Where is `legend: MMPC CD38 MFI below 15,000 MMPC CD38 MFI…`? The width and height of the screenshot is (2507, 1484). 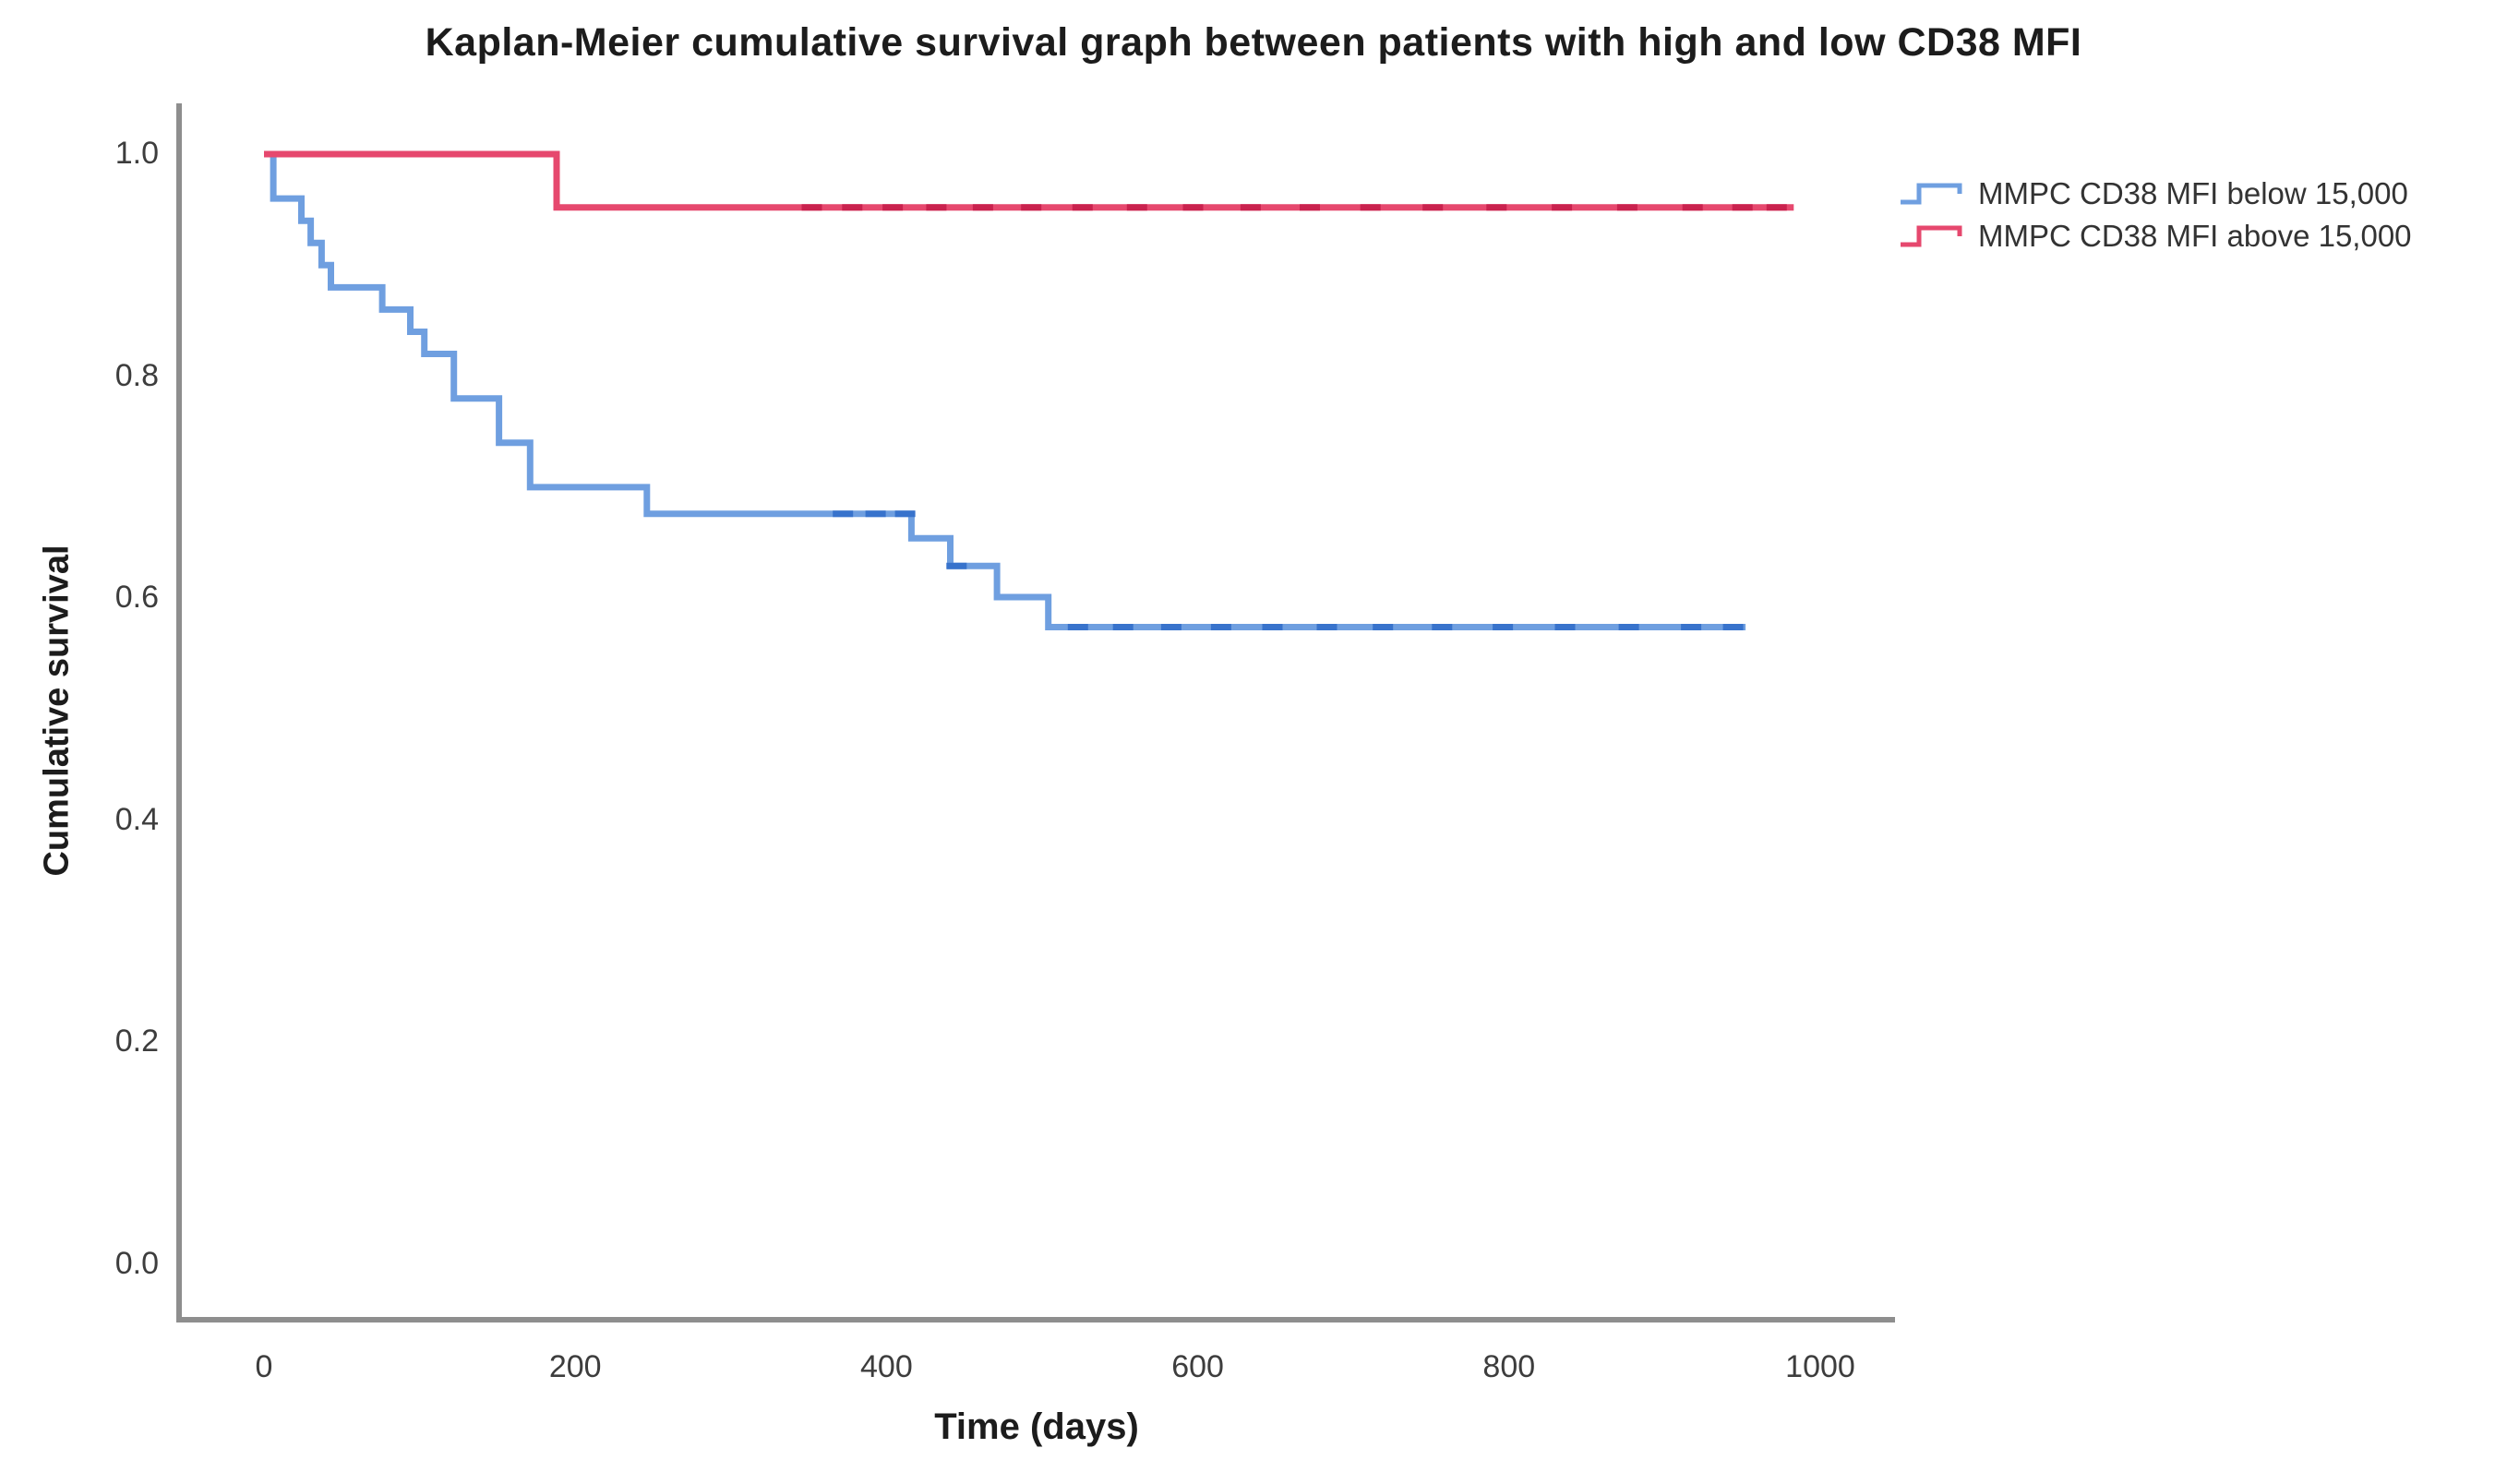
legend: MMPC CD38 MFI below 15,000 MMPC CD38 MFI… is located at coordinates (2155, 215).